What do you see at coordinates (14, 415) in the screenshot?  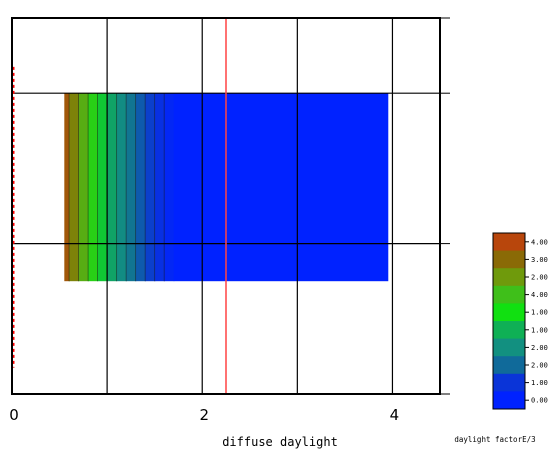 I see `x-tick-label: 0` at bounding box center [14, 415].